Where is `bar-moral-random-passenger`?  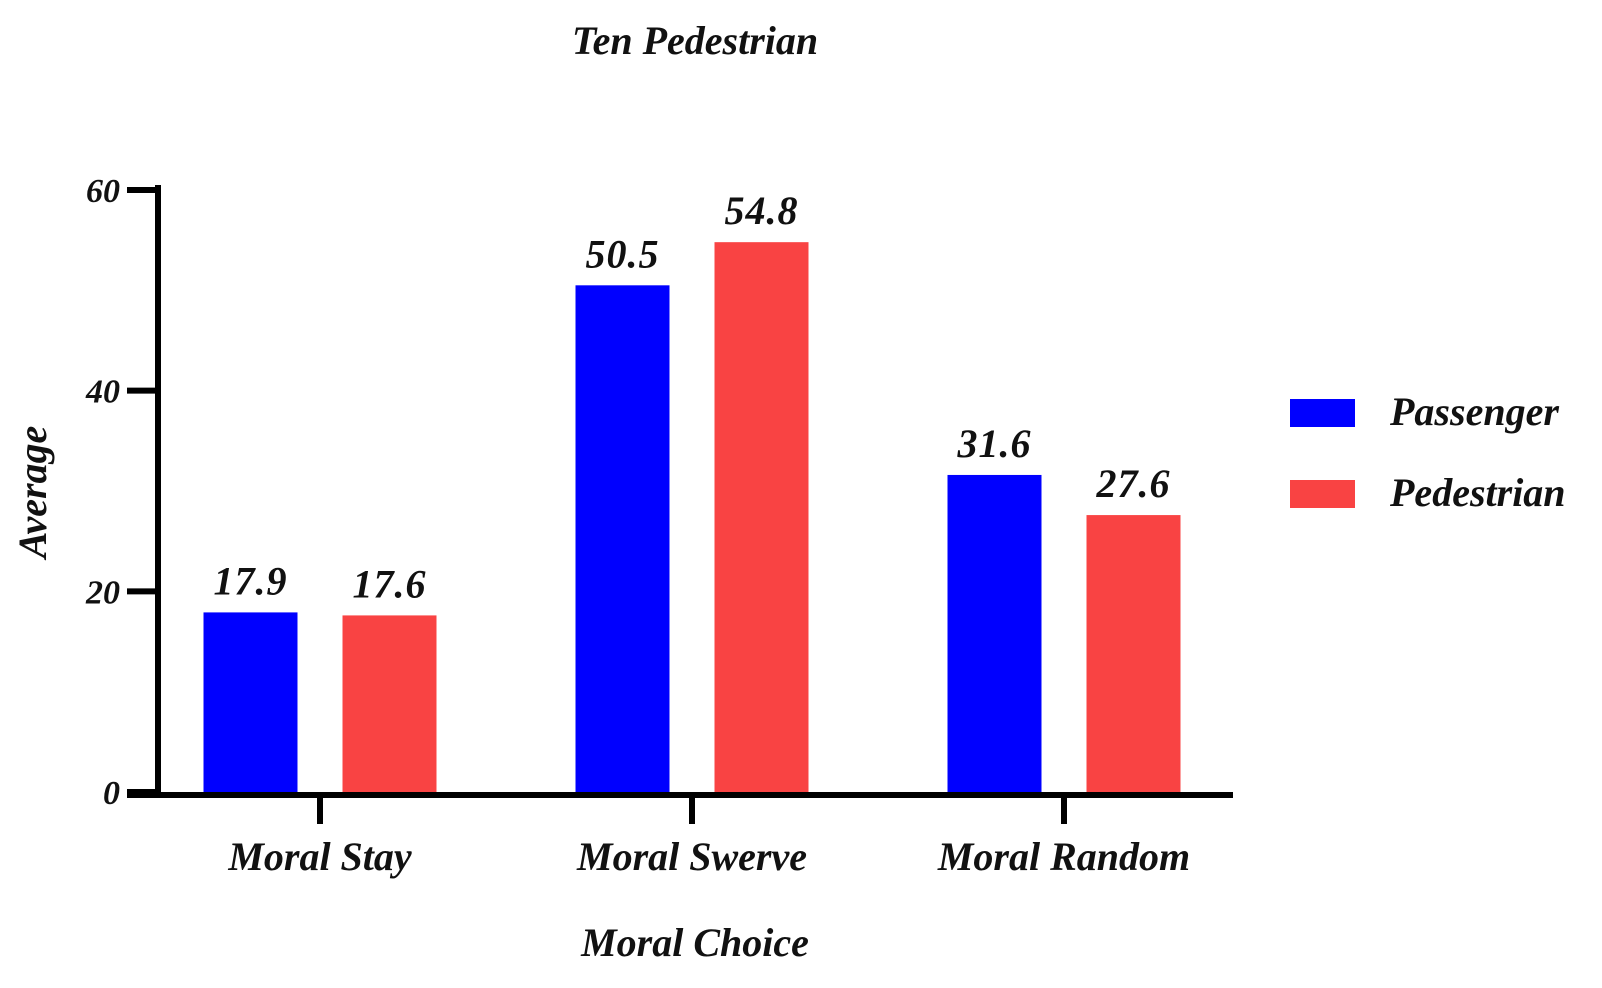 bar-moral-random-passenger is located at coordinates (994, 633).